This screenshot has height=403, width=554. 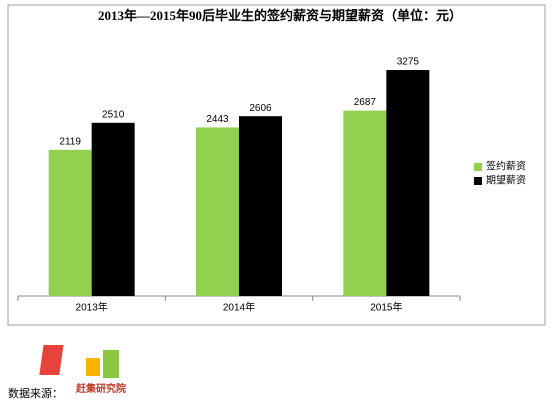 What do you see at coordinates (239, 307) in the screenshot?
I see `x-tick-label: 2014年` at bounding box center [239, 307].